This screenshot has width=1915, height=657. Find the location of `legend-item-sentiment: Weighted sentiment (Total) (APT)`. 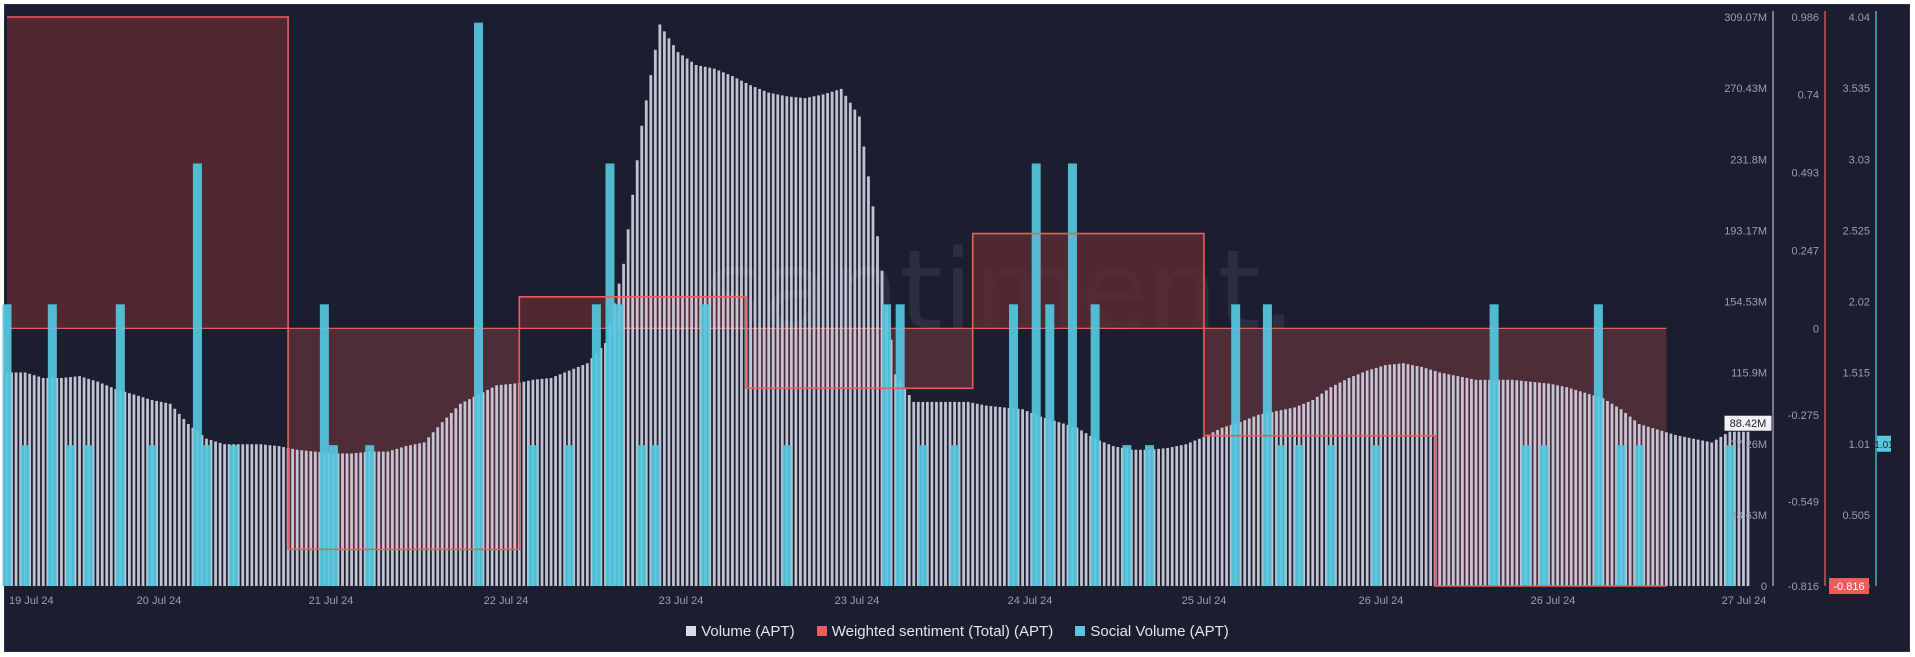

legend-item-sentiment: Weighted sentiment (Total) (APT) is located at coordinates (935, 631).